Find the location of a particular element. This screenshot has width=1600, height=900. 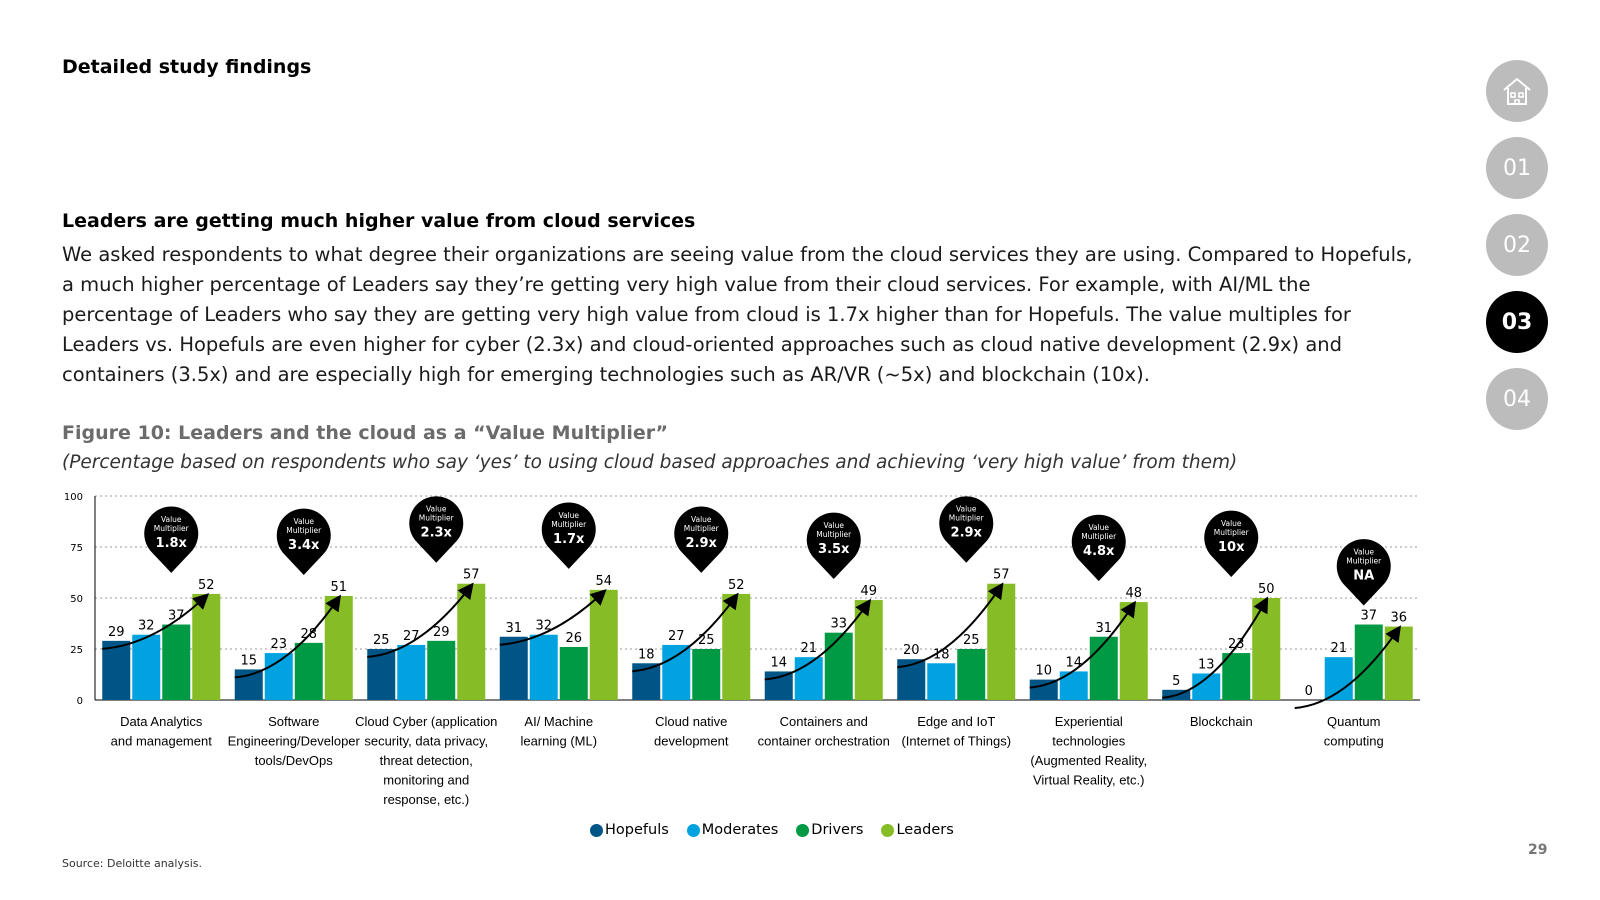

legend-item: Drivers is located at coordinates (829, 830).